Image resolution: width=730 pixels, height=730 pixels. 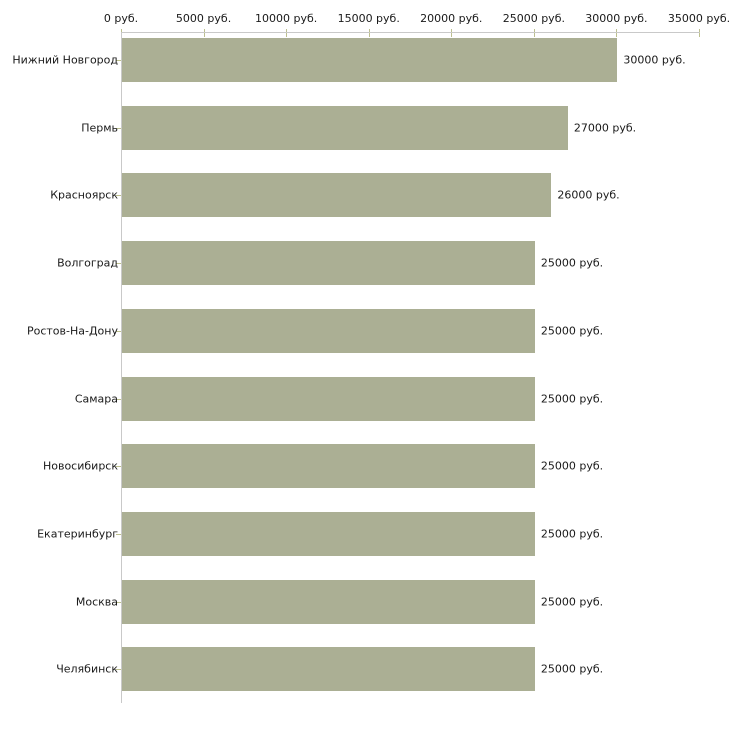 What do you see at coordinates (654, 60) in the screenshot?
I see `value-label: 30000 руб.` at bounding box center [654, 60].